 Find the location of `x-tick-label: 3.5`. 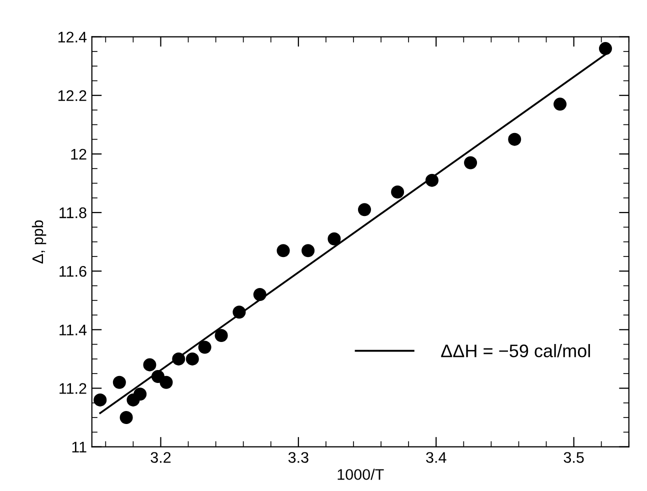

x-tick-label: 3.5 is located at coordinates (574, 457).